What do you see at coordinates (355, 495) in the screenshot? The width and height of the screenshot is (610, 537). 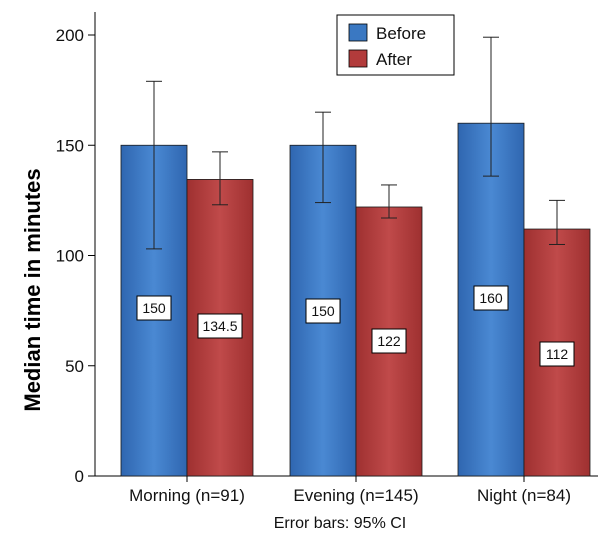 I see `x-tick-label: Evening (n=145)` at bounding box center [355, 495].